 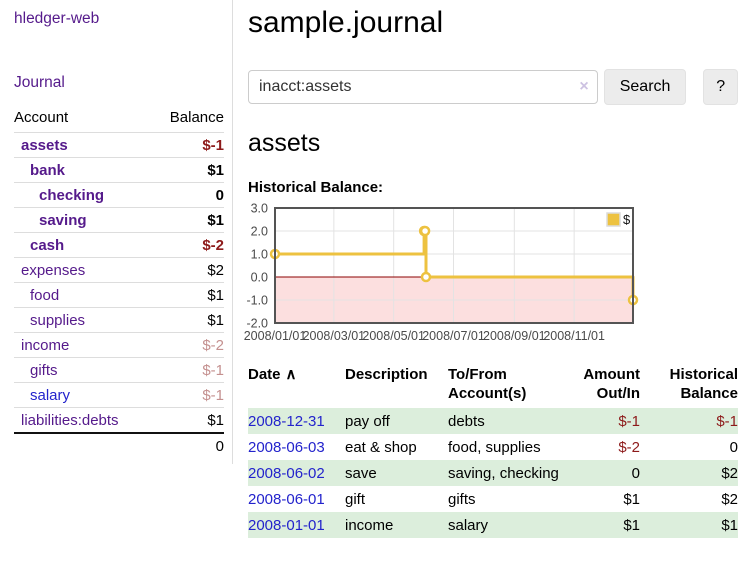 What do you see at coordinates (381, 447) in the screenshot?
I see `transaction-description: eat & shop` at bounding box center [381, 447].